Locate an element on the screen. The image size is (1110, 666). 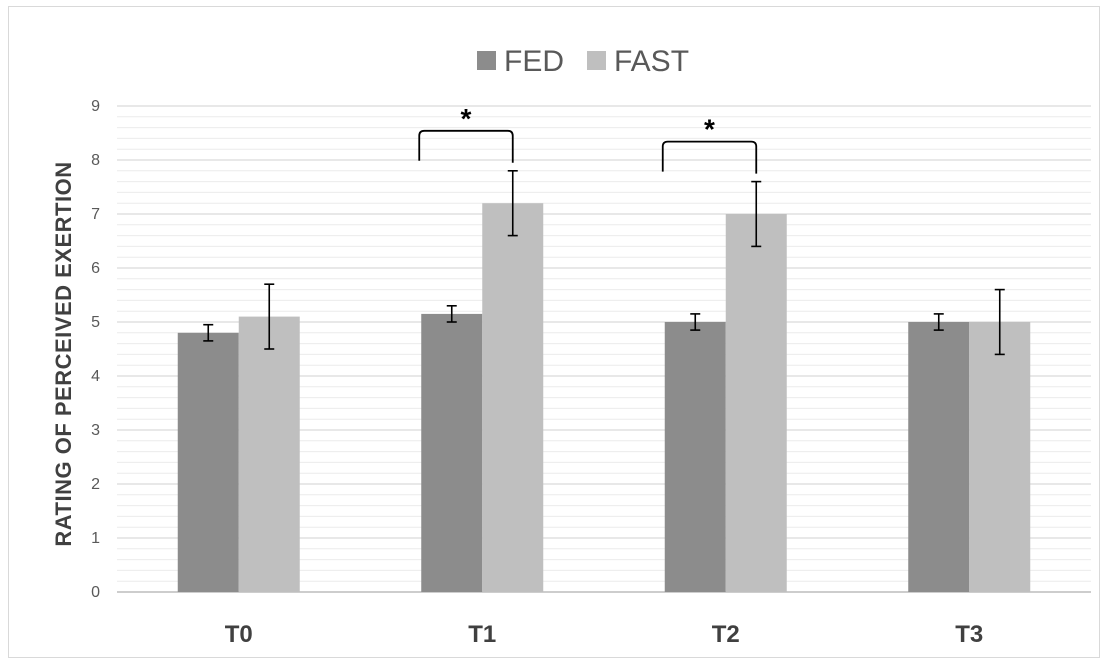
legend-item-fed: FED is located at coordinates (520, 61).